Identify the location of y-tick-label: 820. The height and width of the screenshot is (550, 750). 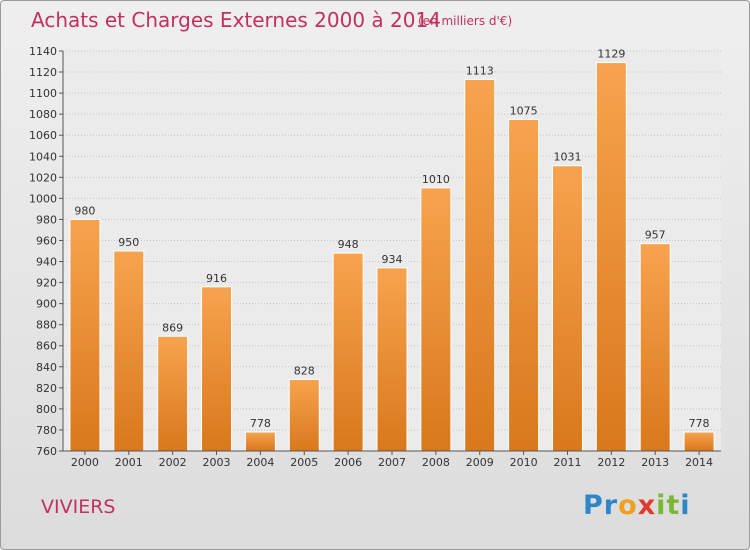
(46, 388).